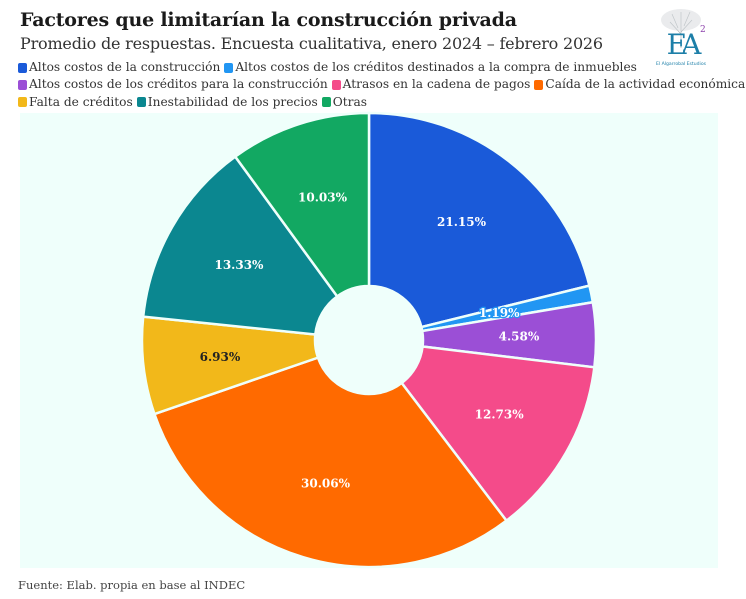  What do you see at coordinates (462, 222) in the screenshot?
I see `slice-label-0: 21.15%` at bounding box center [462, 222].